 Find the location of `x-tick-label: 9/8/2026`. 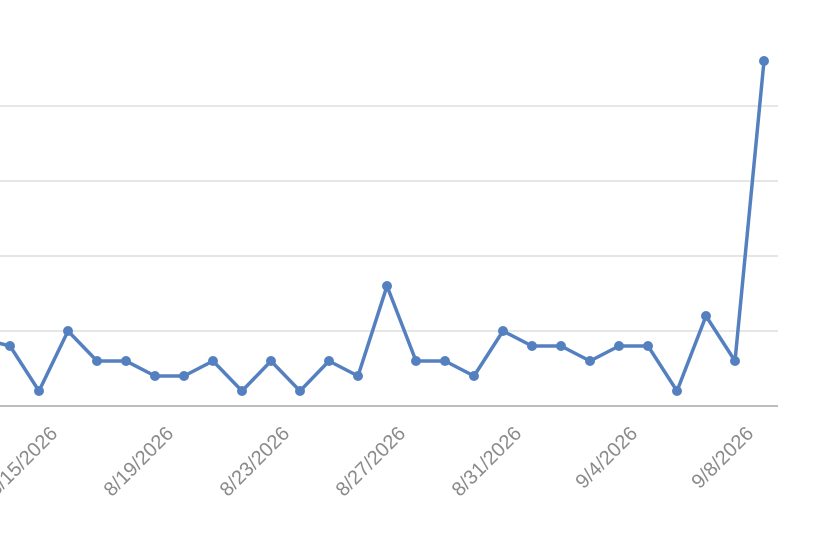

x-tick-label: 9/8/2026 is located at coordinates (723, 458).